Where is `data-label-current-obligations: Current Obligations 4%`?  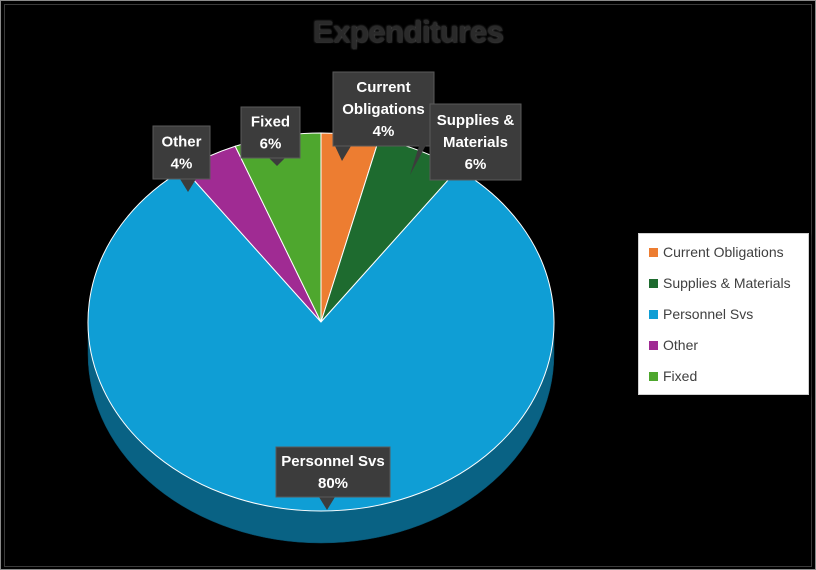
data-label-current-obligations: Current Obligations 4% is located at coordinates (383, 116).